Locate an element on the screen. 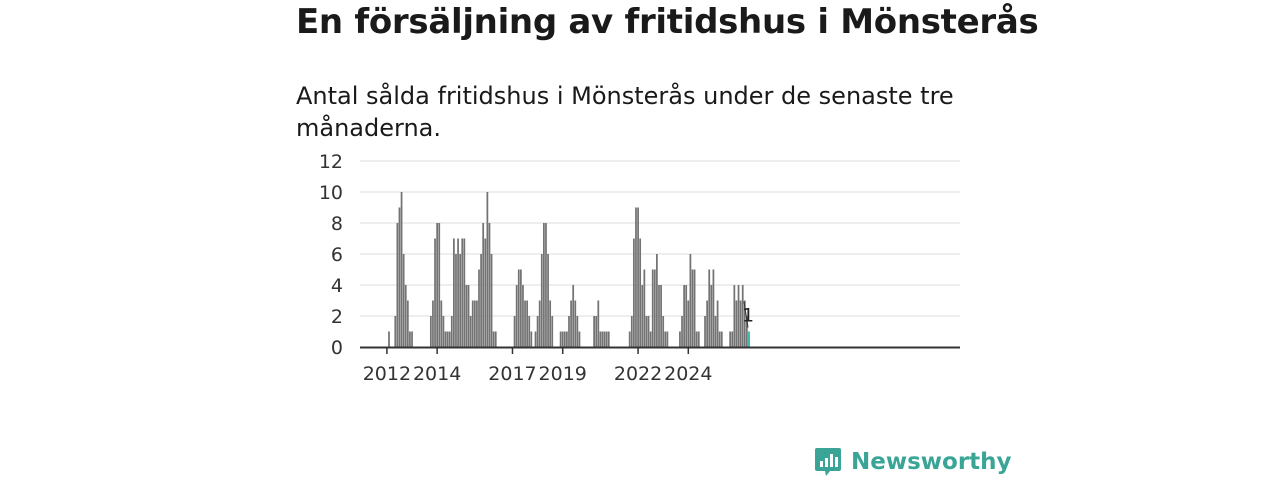 This screenshot has width=1280, height=480. y-tick-label: 10 is located at coordinates (331, 193).